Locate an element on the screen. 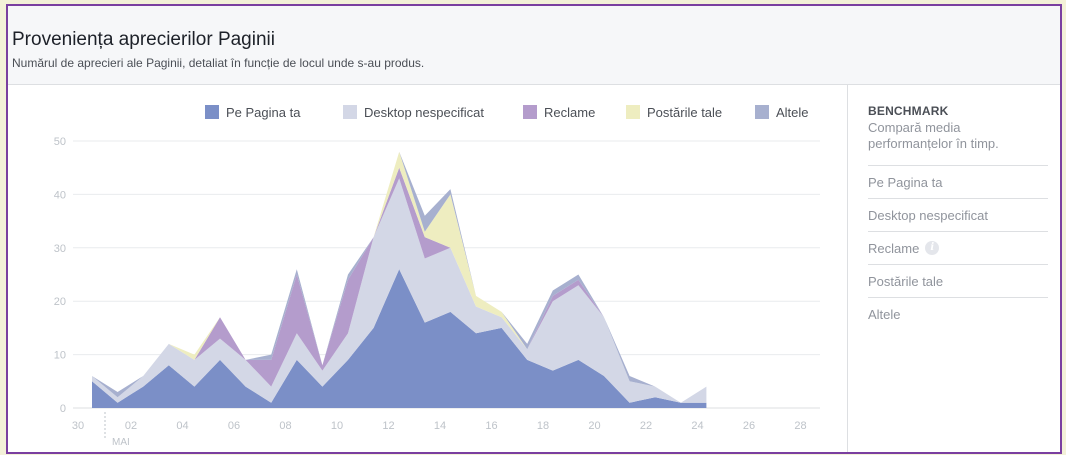 The height and width of the screenshot is (455, 1066). benchmark-item-label: Pe Pagina ta is located at coordinates (905, 182).